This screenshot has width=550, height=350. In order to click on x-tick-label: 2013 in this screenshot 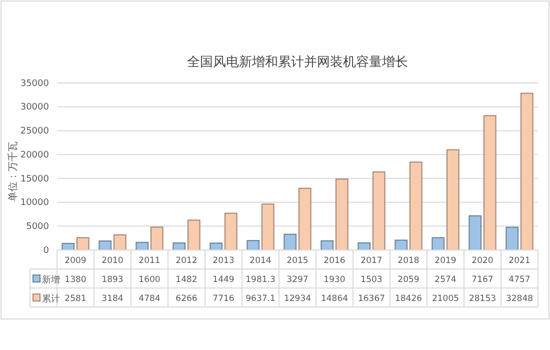, I will do `click(223, 261)`.